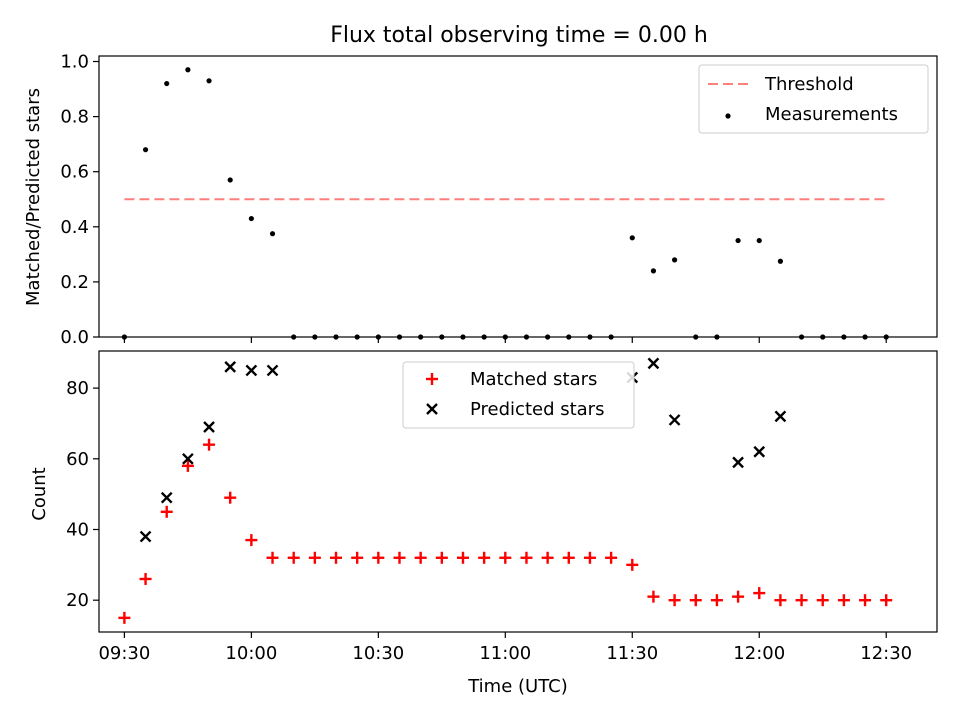  I want to click on legend-predicted-label: Predicted stars, so click(537, 409).